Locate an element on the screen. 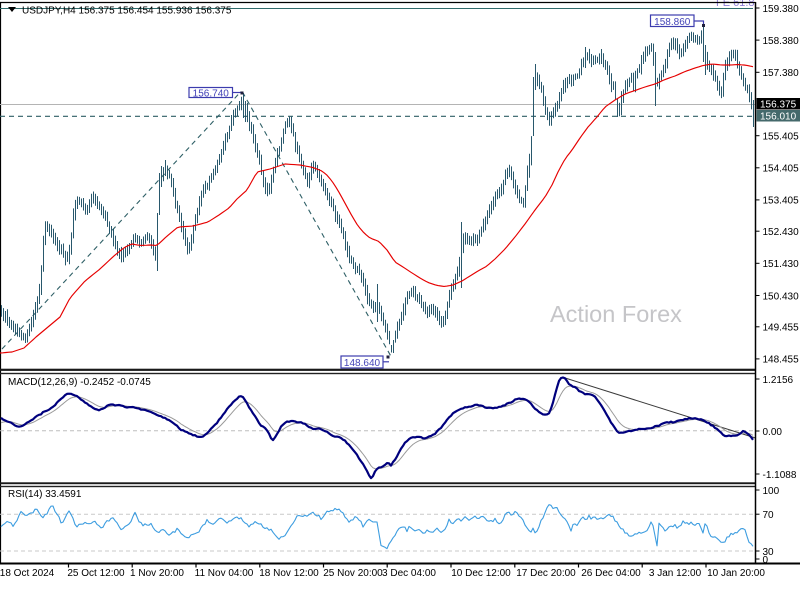 The width and height of the screenshot is (800, 600). svg-text: Action Forex is located at coordinates (616, 314).